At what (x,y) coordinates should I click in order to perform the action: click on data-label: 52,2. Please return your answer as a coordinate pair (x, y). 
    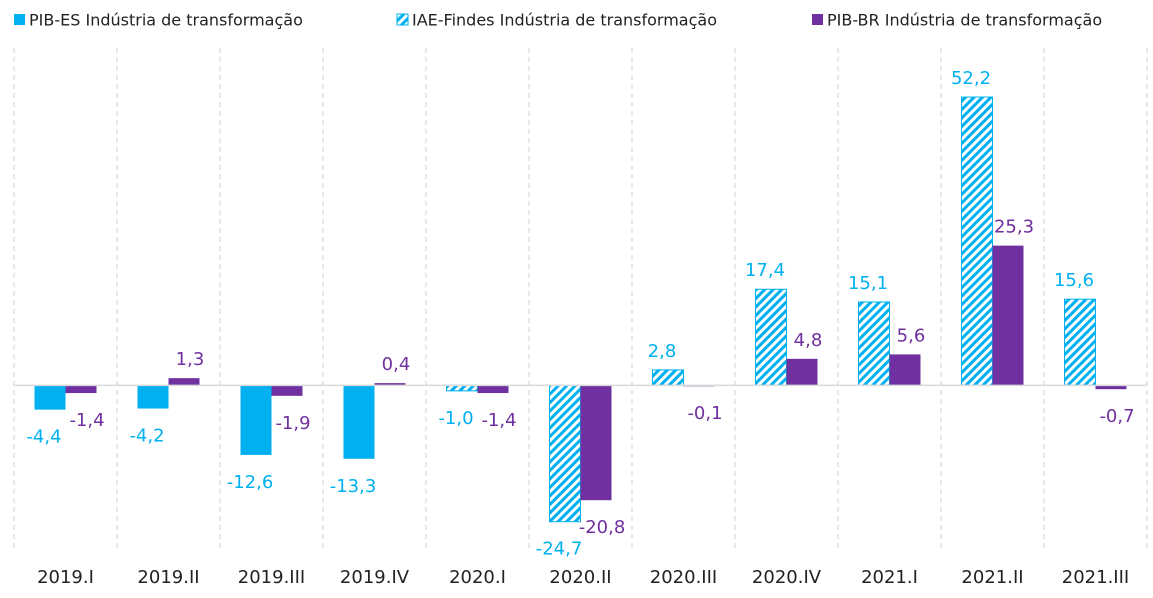
    Looking at the image, I should click on (971, 78).